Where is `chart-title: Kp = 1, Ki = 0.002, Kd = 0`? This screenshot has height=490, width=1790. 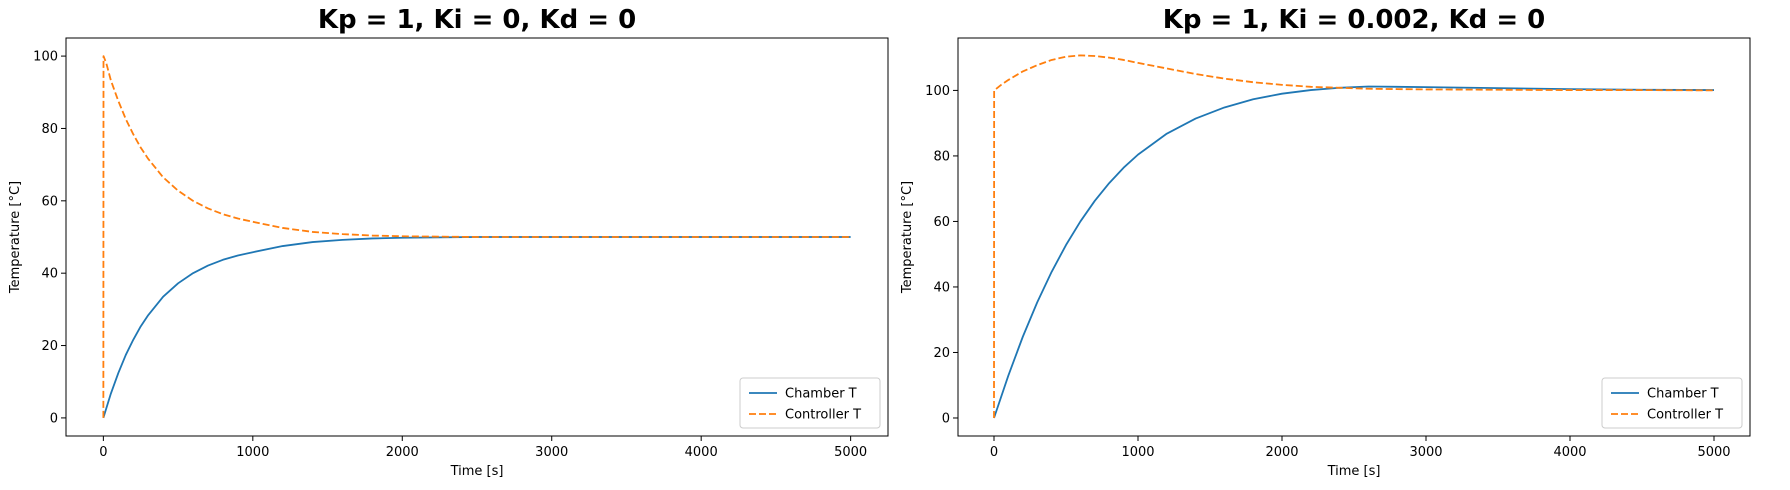 chart-title: Kp = 1, Ki = 0.002, Kd = 0 is located at coordinates (1354, 20).